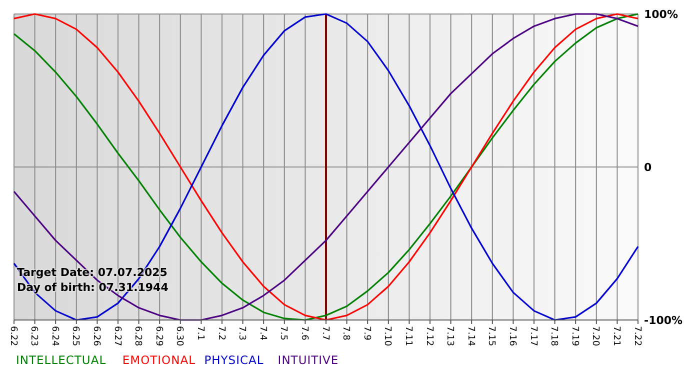  Describe the element at coordinates (308, 360) in the screenshot. I see `text: INTUITIVE` at that location.